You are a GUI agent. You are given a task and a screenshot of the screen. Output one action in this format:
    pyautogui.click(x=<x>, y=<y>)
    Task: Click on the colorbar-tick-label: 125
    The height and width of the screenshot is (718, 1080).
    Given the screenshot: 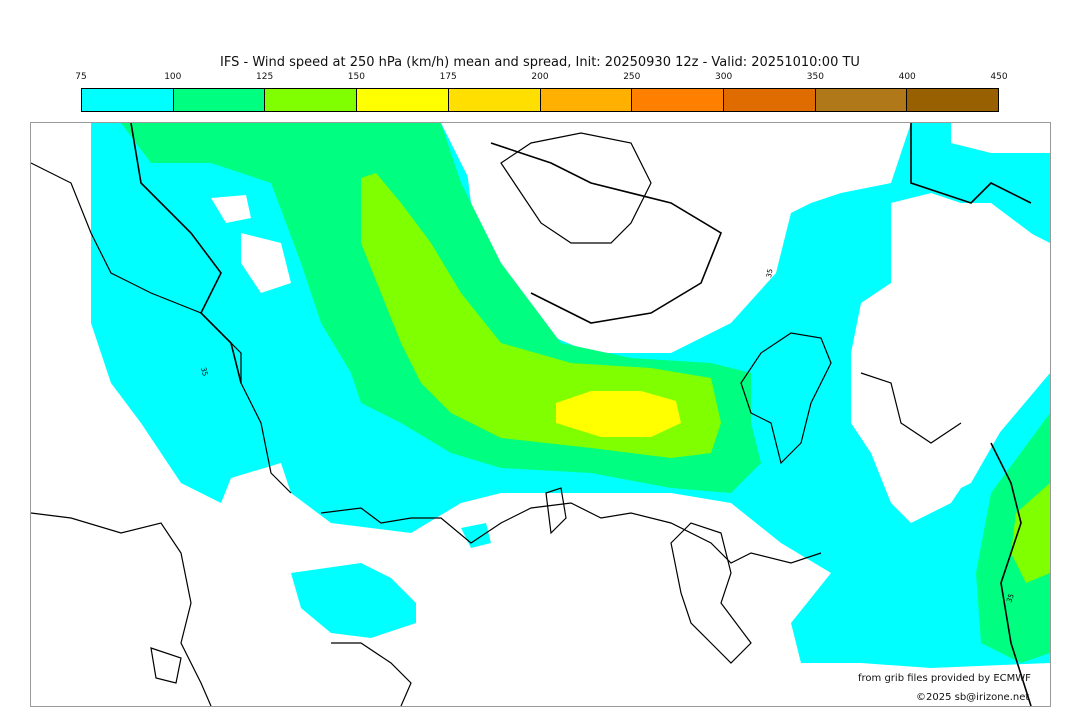 What is the action you would take?
    pyautogui.click(x=265, y=77)
    